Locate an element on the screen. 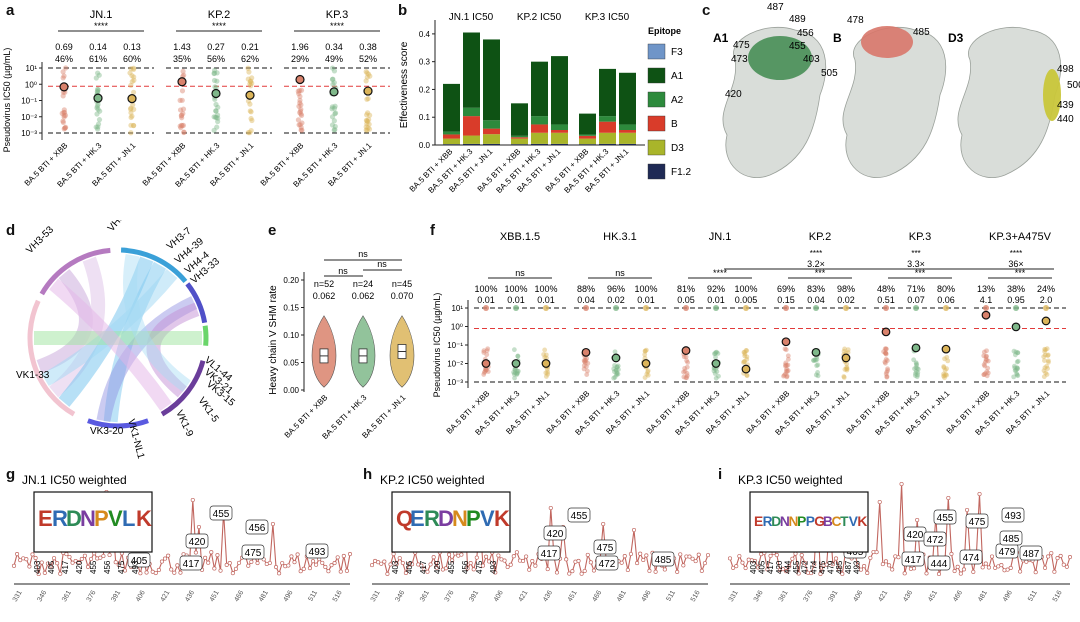  panel-f-percent-value: 38% is located at coordinates (1016, 289).